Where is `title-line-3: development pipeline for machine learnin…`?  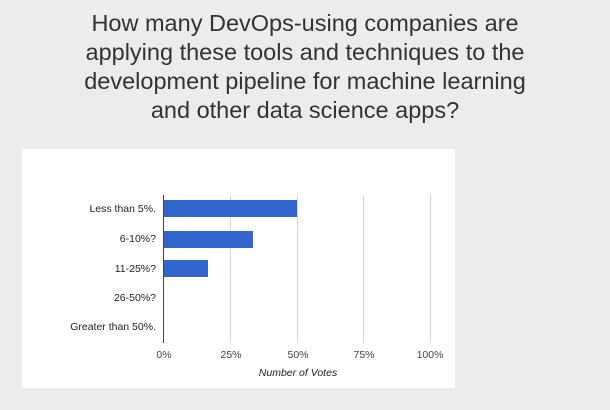
title-line-3: development pipeline for machine learnin… is located at coordinates (305, 81).